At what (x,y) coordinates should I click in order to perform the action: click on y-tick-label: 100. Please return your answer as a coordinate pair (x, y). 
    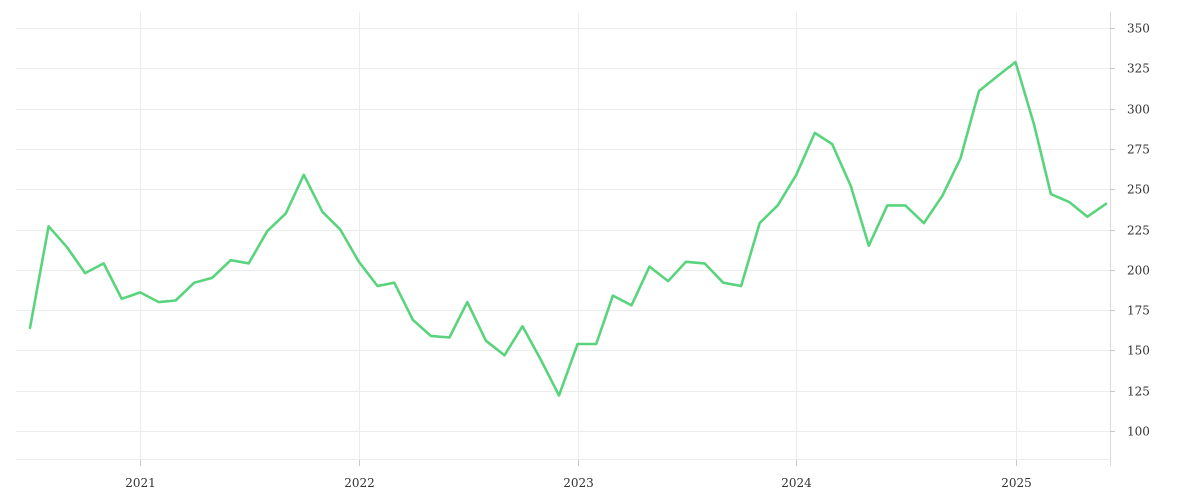
    Looking at the image, I should click on (1138, 432).